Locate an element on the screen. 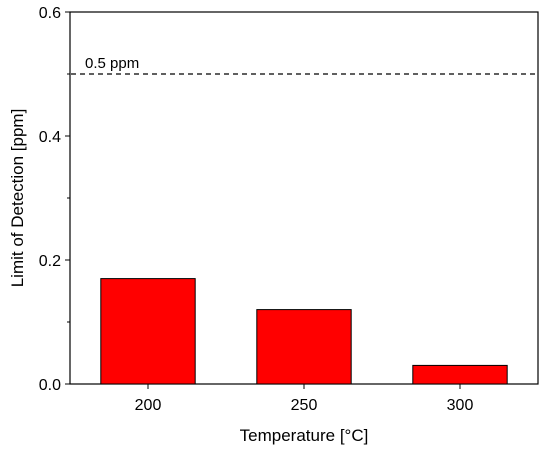  y-axis: 0.0 0.2 0.4 0.6 is located at coordinates (54, 199).